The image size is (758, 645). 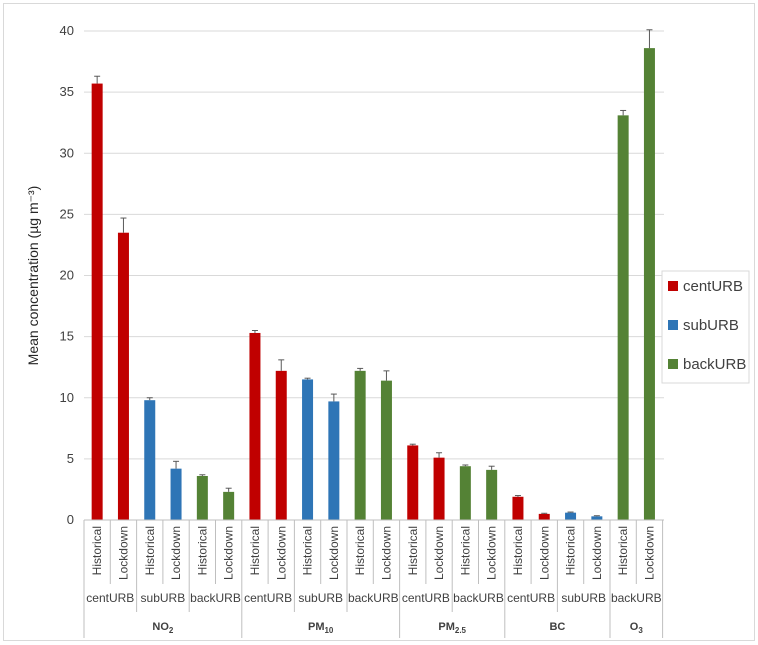 What do you see at coordinates (33, 276) in the screenshot?
I see `y-axis-label: Mean concentration (µg m⁻³)` at bounding box center [33, 276].